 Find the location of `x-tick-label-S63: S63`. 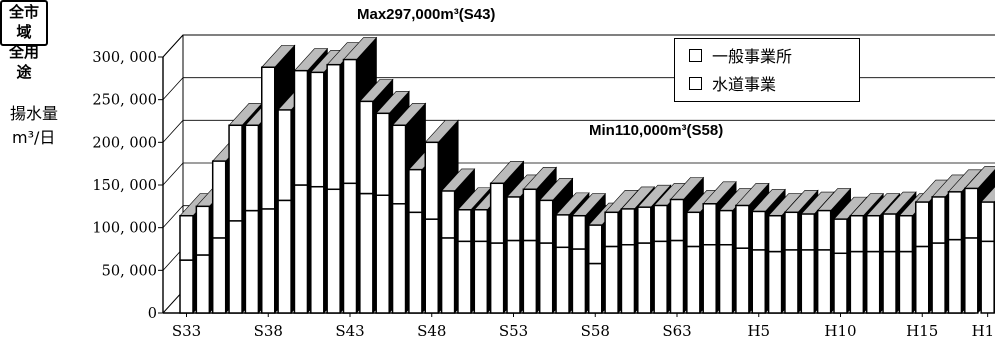

x-tick-label-S63: S63 is located at coordinates (676, 331).